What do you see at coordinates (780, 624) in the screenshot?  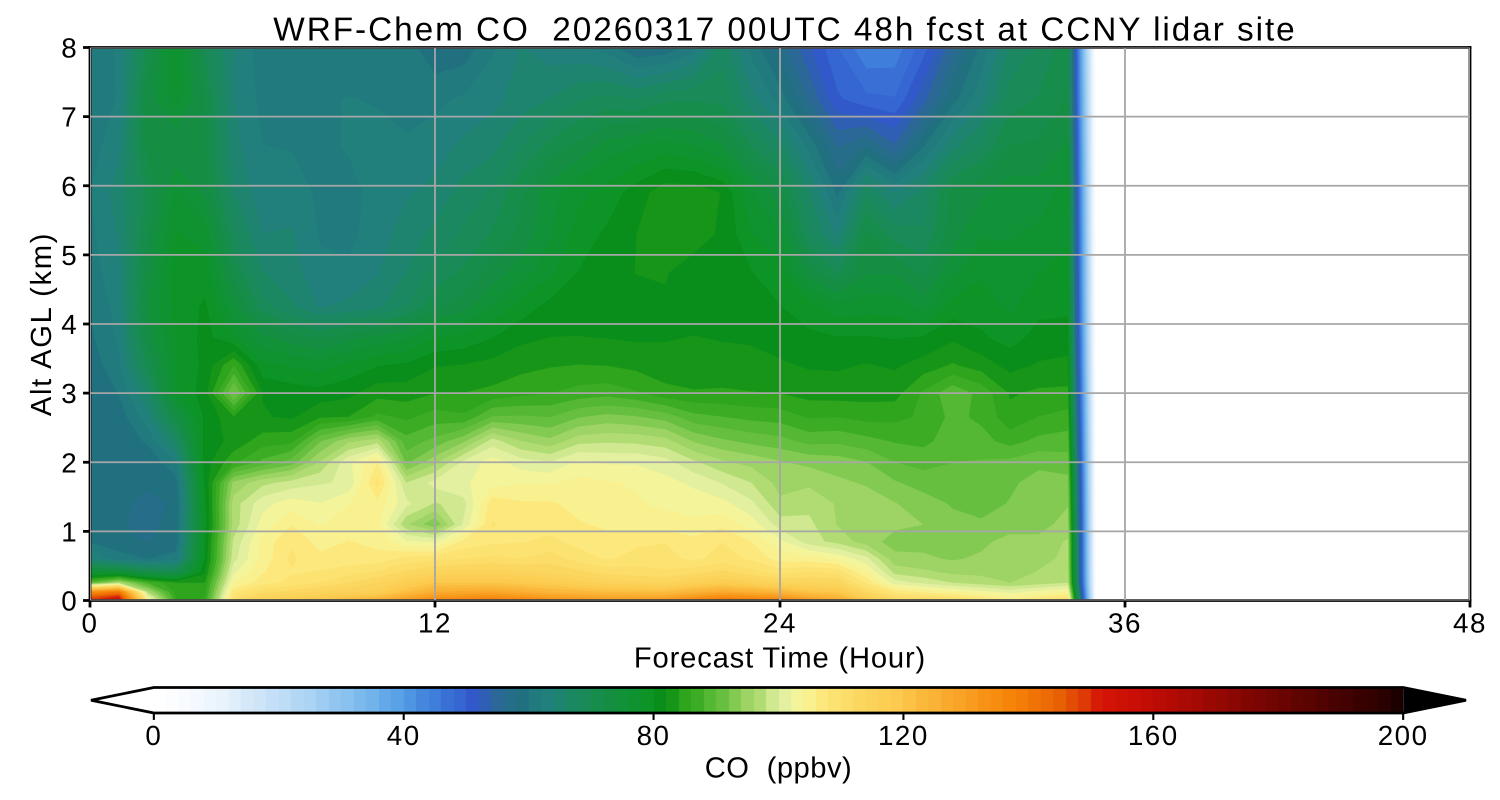 I see `svg-text: 24` at bounding box center [780, 624].